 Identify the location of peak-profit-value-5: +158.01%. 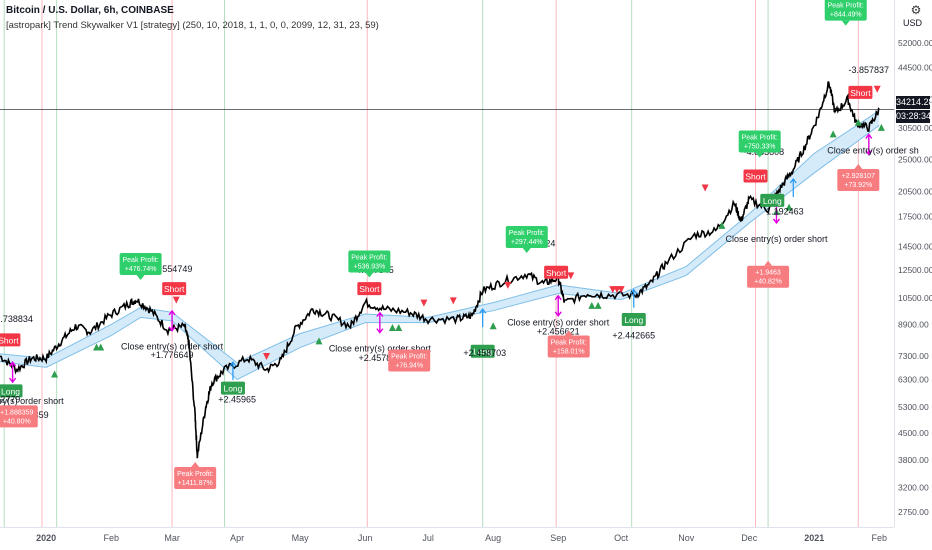
(569, 351).